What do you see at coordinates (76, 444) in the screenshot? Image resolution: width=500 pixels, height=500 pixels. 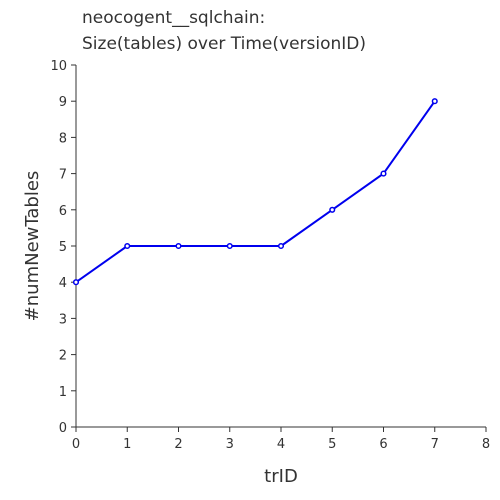 I see `x-tick-label: 0` at bounding box center [76, 444].